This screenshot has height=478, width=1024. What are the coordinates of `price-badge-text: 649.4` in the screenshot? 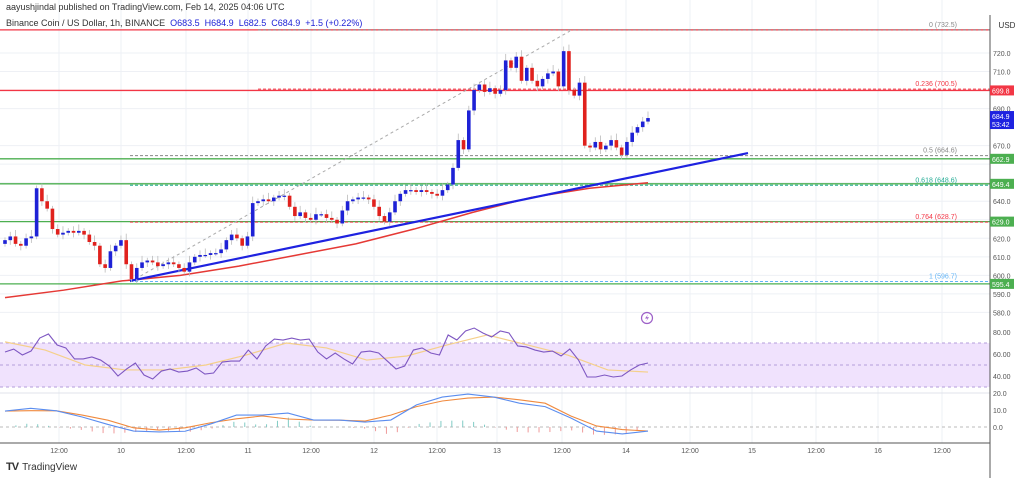 It's located at (1001, 185).